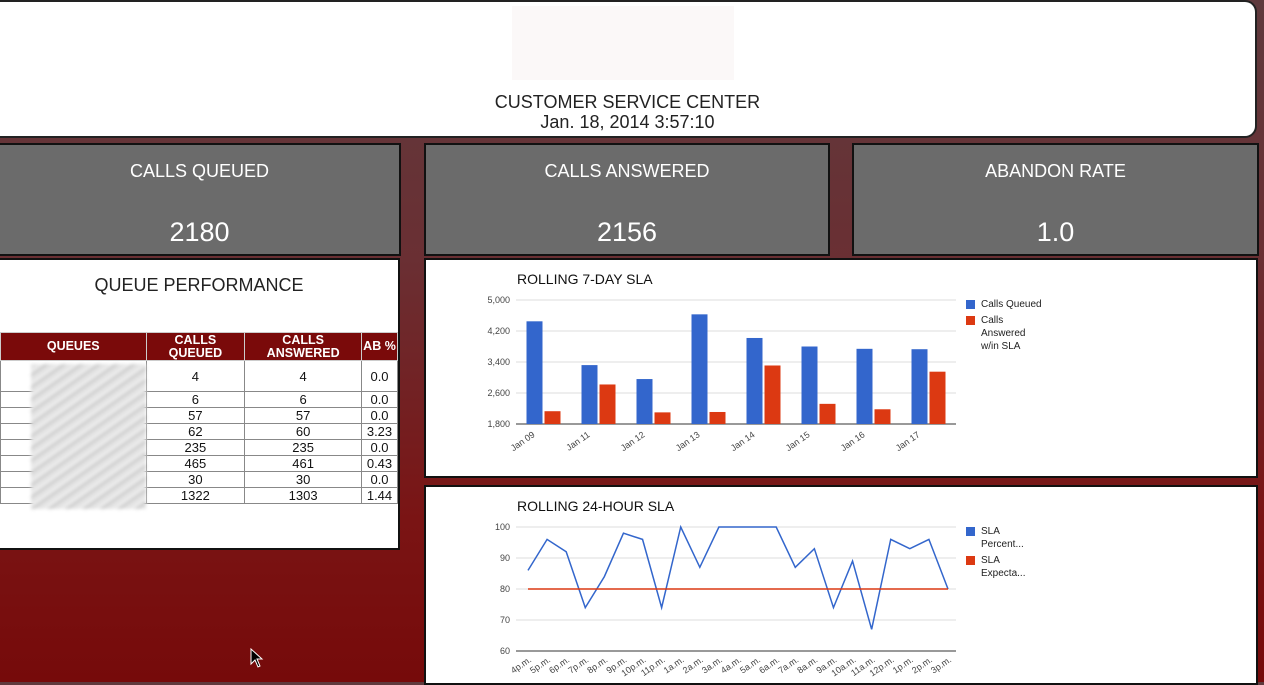 Image resolution: width=1264 pixels, height=685 pixels. What do you see at coordinates (597, 664) in the screenshot?
I see `x-tick-label: 8p.m.` at bounding box center [597, 664].